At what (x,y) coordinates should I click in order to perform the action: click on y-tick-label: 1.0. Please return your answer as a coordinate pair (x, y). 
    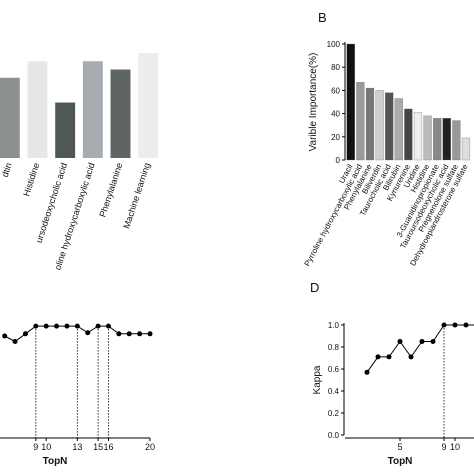
    Looking at the image, I should click on (334, 325).